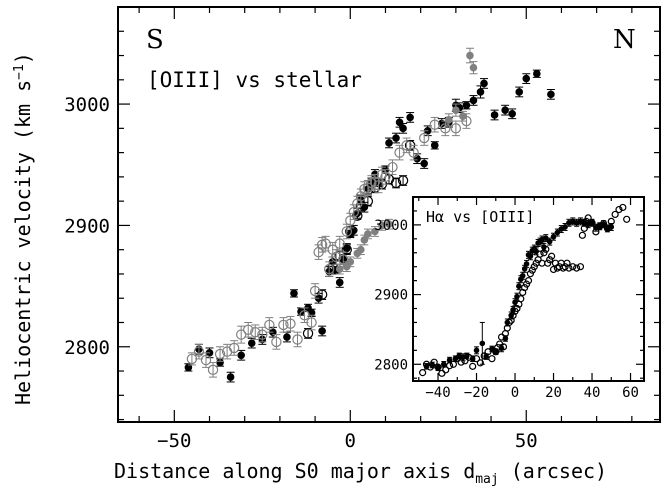  Describe the element at coordinates (476, 393) in the screenshot. I see `x-tick-label: −20` at that location.